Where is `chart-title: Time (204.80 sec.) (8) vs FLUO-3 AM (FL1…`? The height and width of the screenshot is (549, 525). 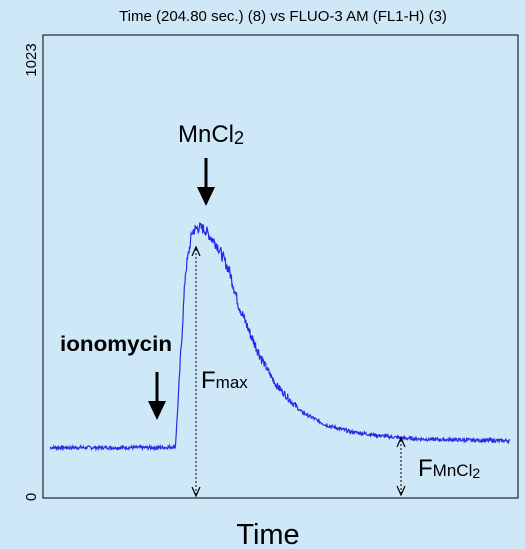 chart-title: Time (204.80 sec.) (8) vs FLUO-3 AM (FL1… is located at coordinates (283, 16).